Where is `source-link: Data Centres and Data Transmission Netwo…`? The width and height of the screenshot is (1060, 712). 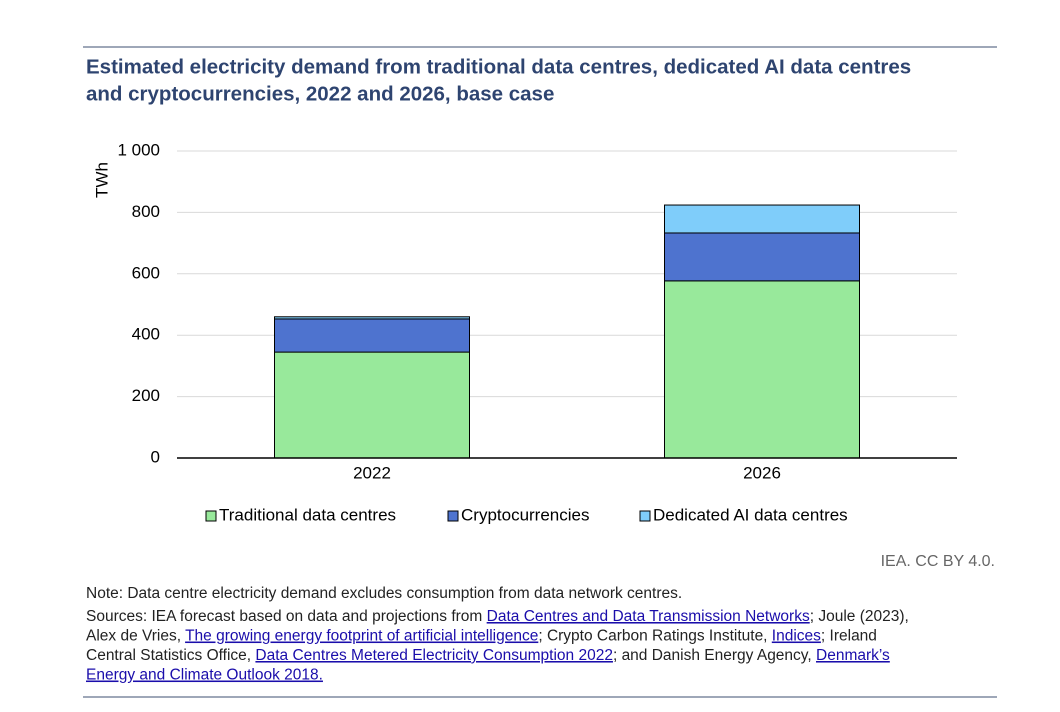
source-link: Data Centres and Data Transmission Netwo… is located at coordinates (648, 616).